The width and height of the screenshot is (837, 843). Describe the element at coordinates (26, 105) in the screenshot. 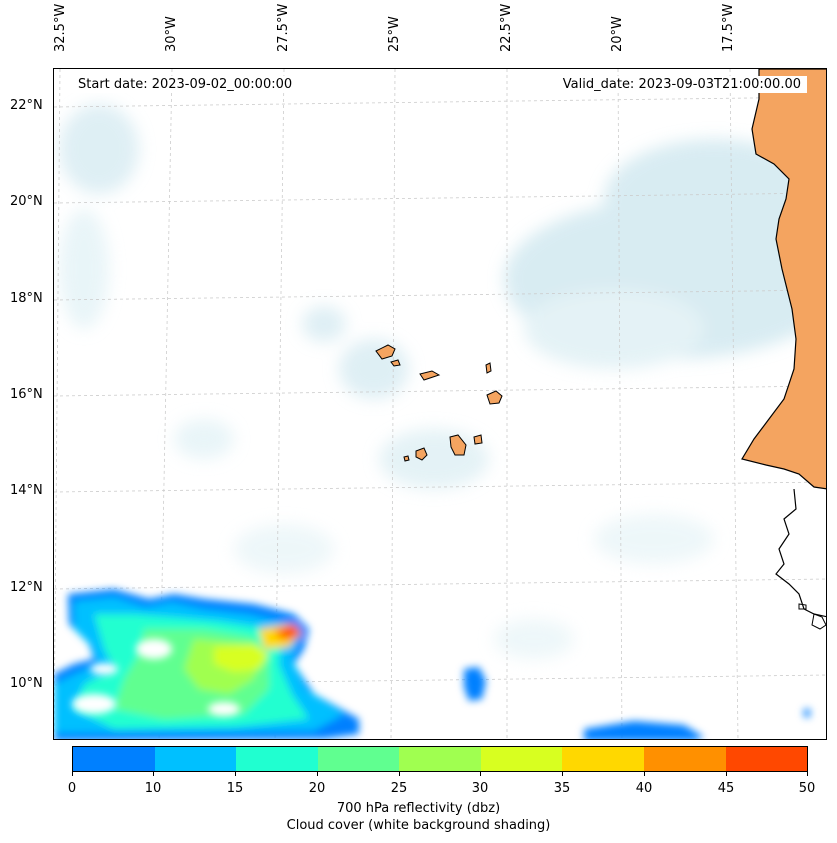

I see `lat-label-22n: 22°N` at that location.